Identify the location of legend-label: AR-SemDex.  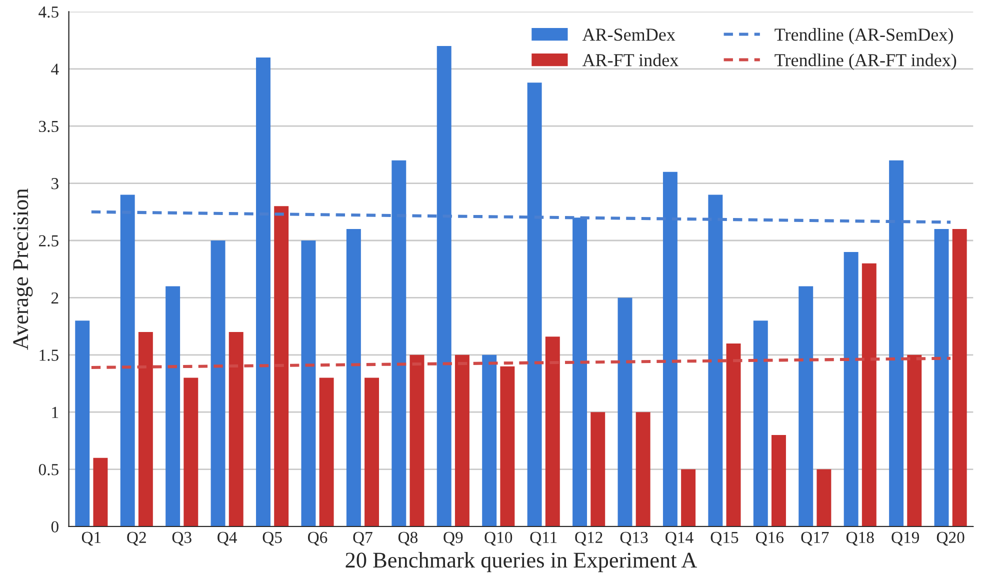
(629, 34).